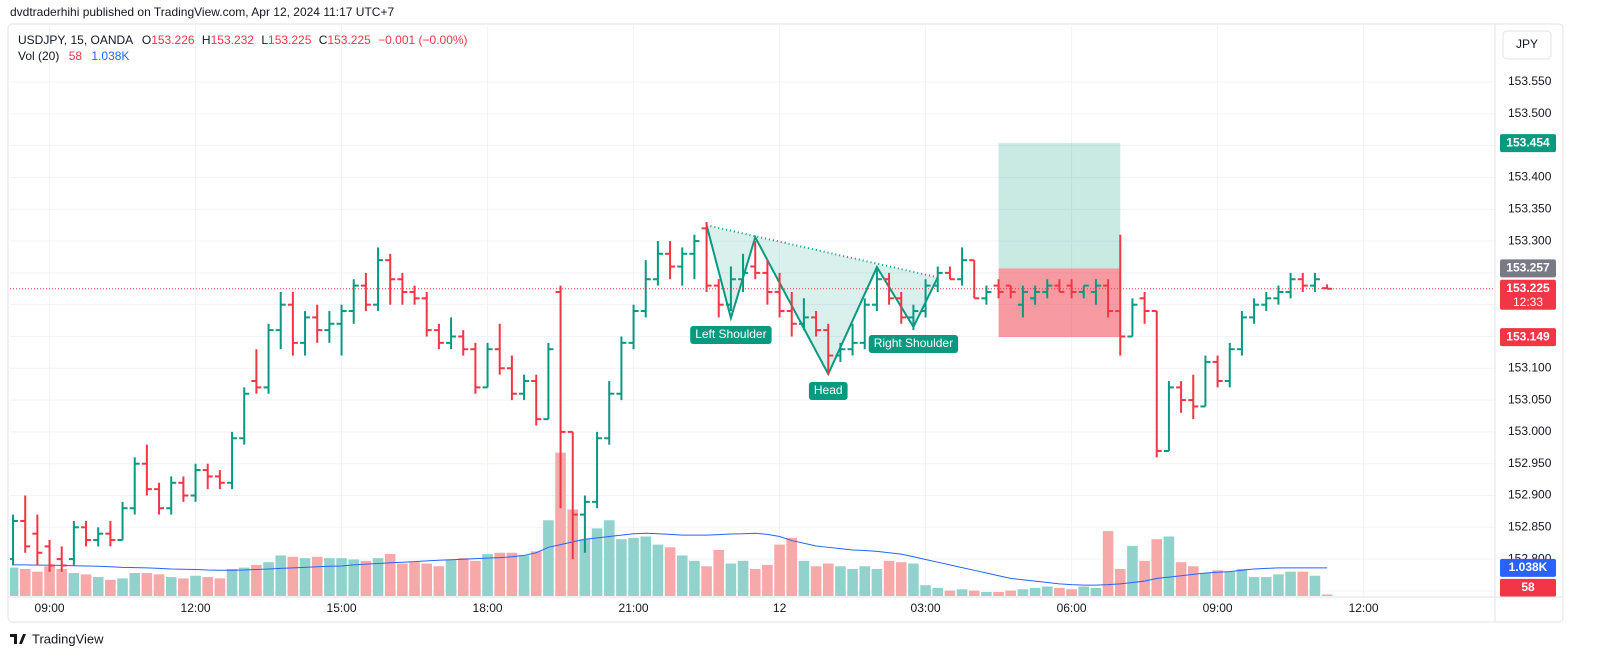 The height and width of the screenshot is (671, 1600). What do you see at coordinates (1530, 463) in the screenshot?
I see `y-tick-label: 152.950` at bounding box center [1530, 463].